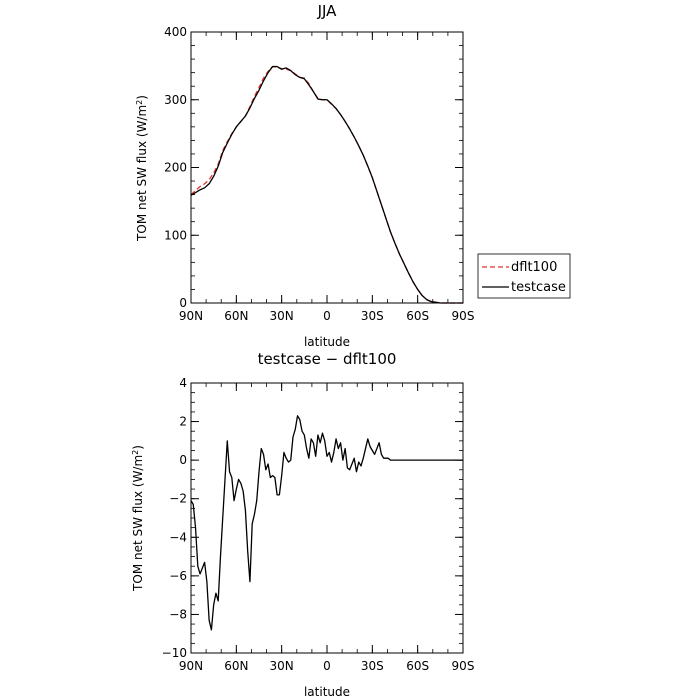 This screenshot has width=700, height=700. I want to click on flux-panel-xlabel: latitude, so click(327, 342).